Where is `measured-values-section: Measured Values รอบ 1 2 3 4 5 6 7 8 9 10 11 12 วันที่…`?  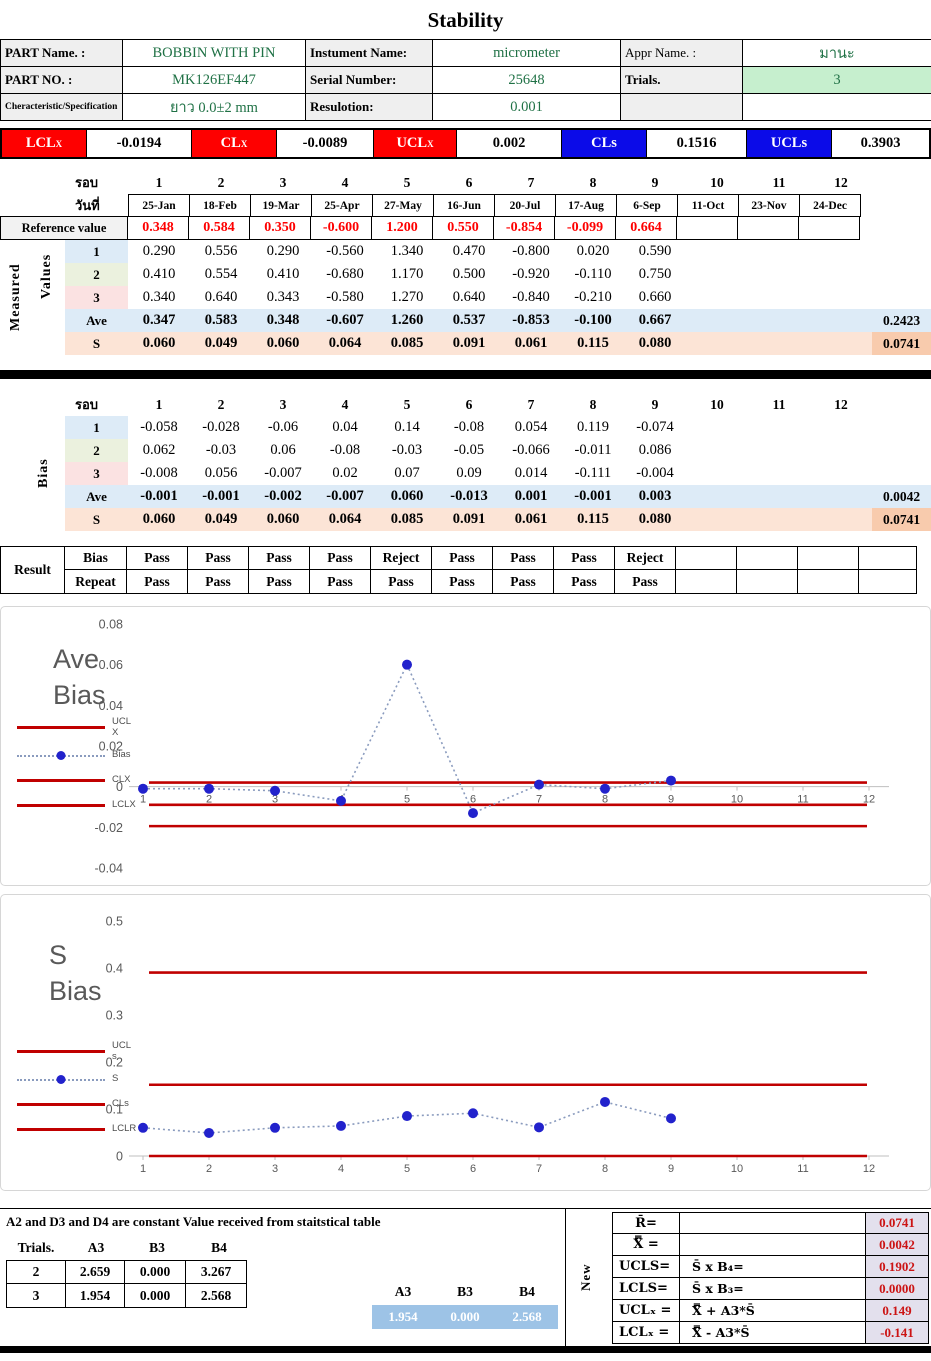
measured-values-section: Measured Values รอบ 1 2 3 4 5 6 7 8 9 10 11 12 วันที่… is located at coordinates (465, 263).